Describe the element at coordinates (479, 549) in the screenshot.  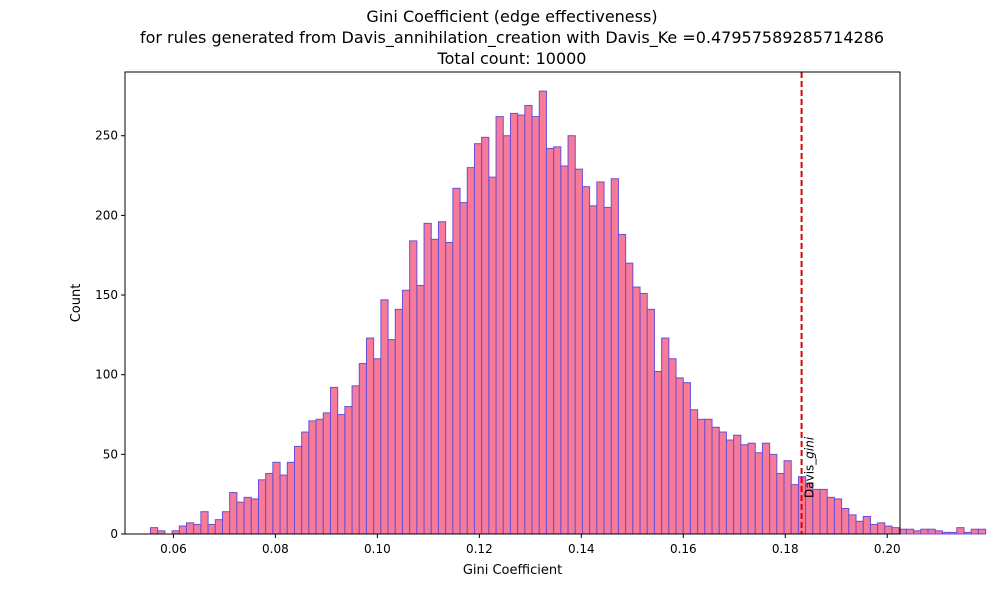
I see `x-tick-label: 0.12` at that location.